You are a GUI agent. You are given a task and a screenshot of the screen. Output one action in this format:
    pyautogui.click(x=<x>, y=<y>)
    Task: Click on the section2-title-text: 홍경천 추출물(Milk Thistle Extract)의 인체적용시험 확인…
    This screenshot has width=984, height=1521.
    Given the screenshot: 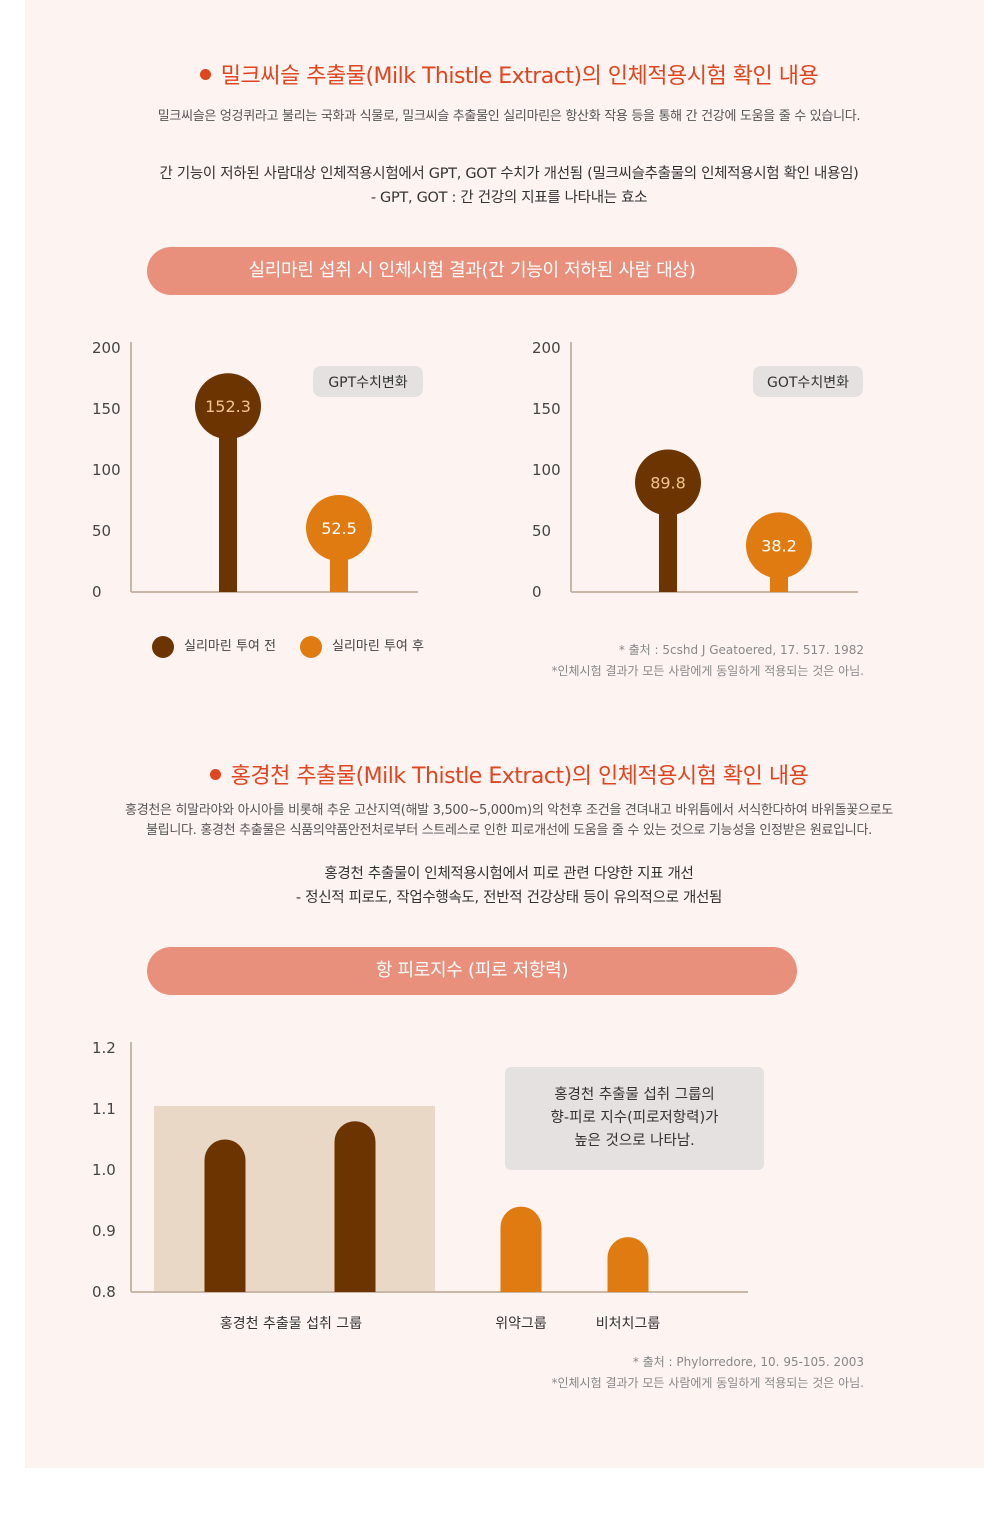 What is the action you would take?
    pyautogui.click(x=519, y=776)
    